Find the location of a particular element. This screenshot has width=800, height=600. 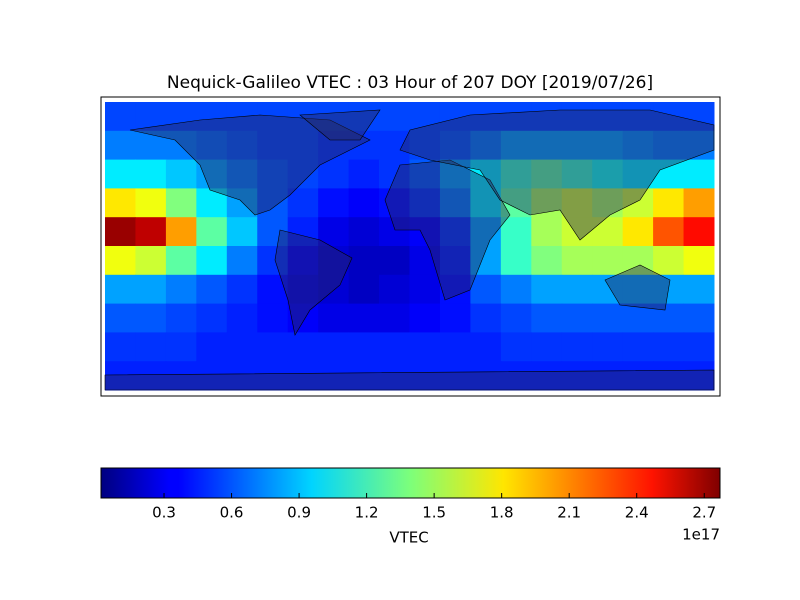

colorbar-label: VTEC is located at coordinates (408, 538).